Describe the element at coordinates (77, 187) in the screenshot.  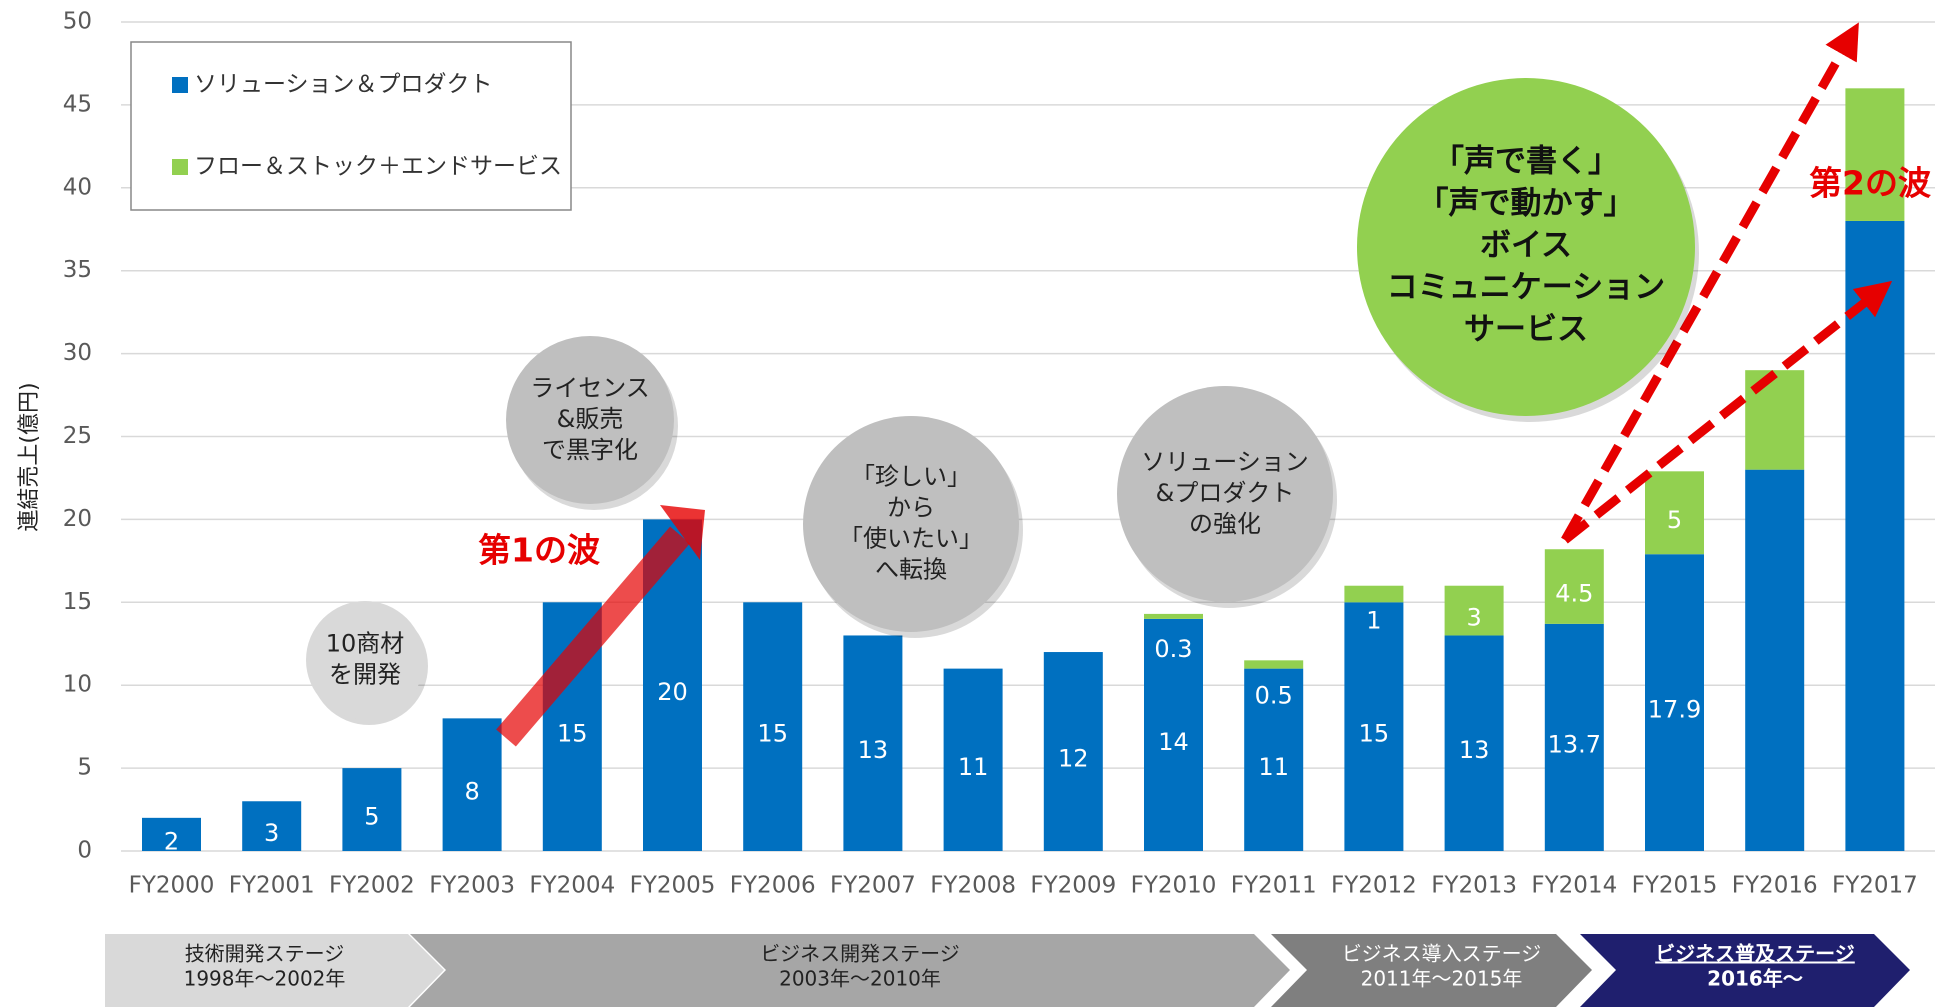
I see `y-tick-label: 40` at that location.